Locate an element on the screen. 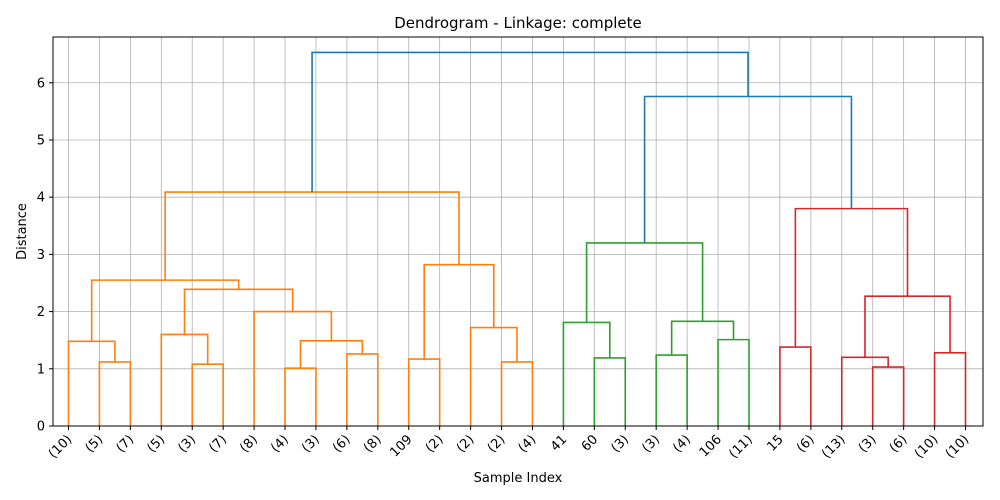 The image size is (1000, 500). y-tick-label: 4 is located at coordinates (41, 198).